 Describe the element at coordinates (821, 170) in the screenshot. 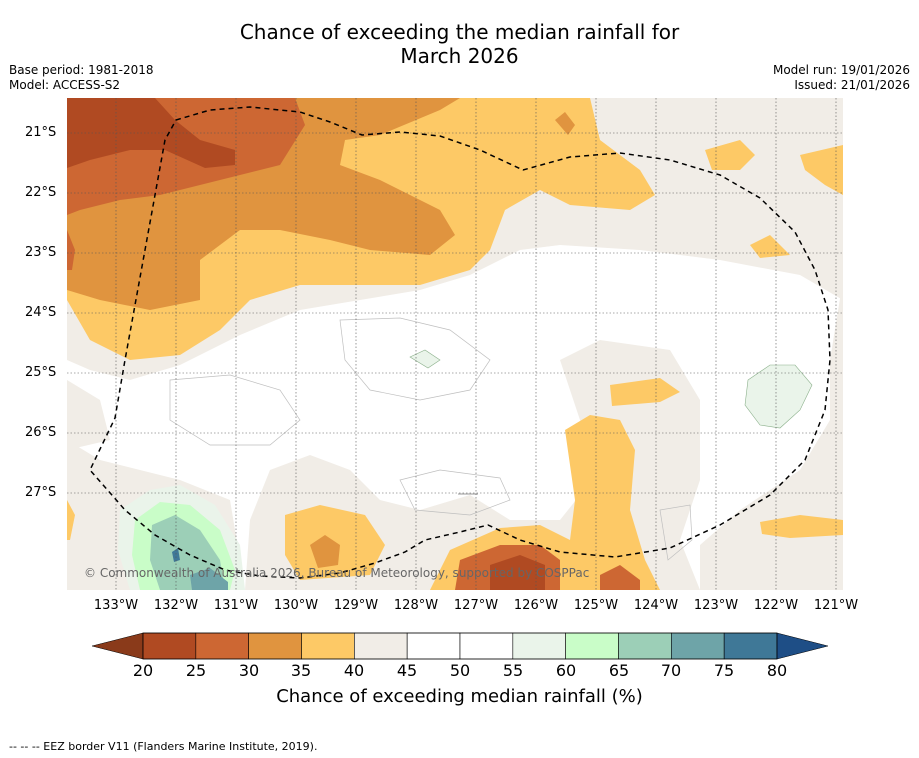

I see `band-35-40-east-edge` at that location.